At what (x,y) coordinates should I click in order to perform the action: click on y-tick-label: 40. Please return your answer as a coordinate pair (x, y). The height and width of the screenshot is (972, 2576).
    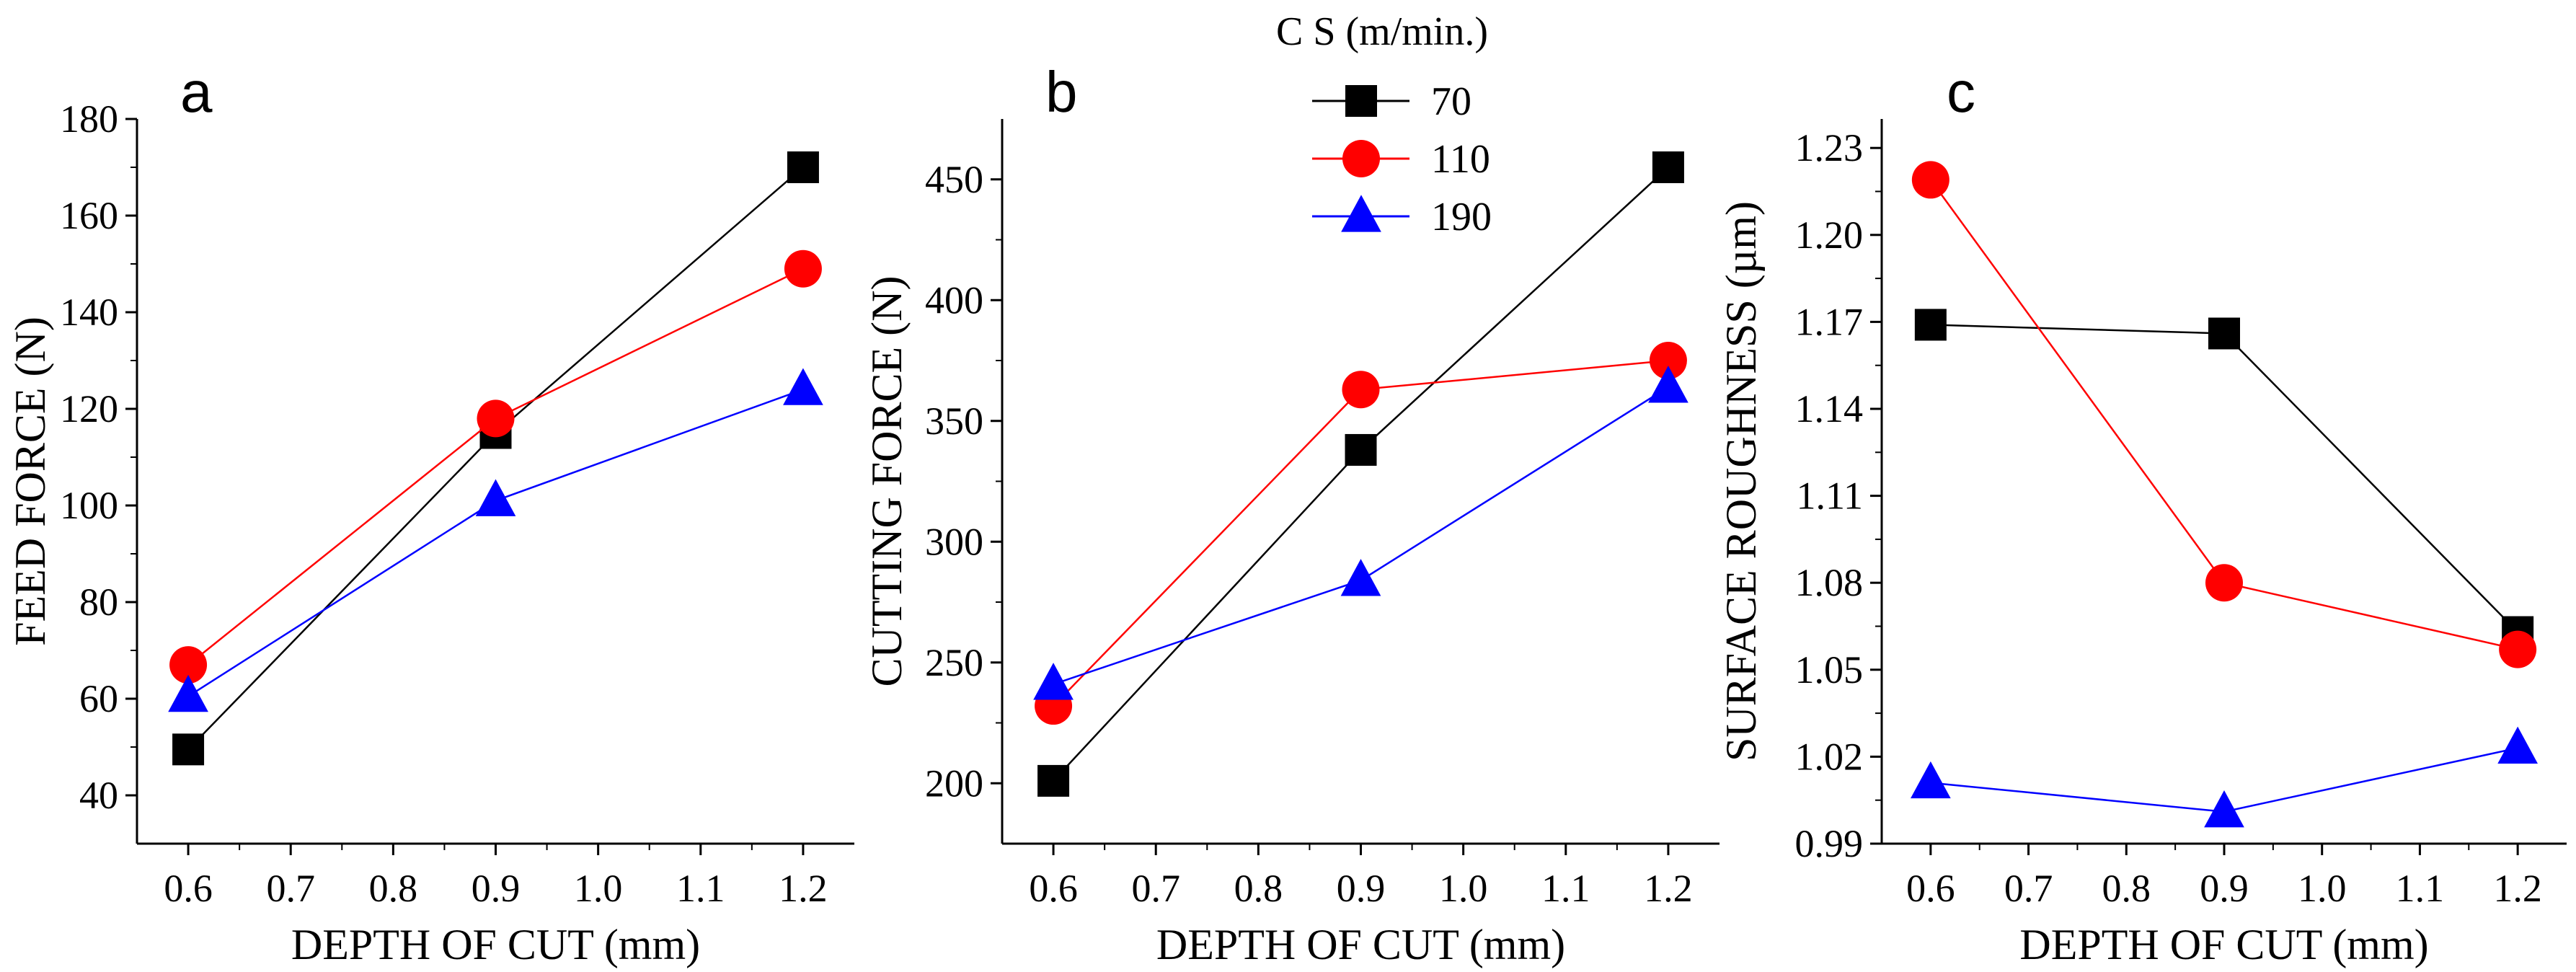
    Looking at the image, I should click on (98, 795).